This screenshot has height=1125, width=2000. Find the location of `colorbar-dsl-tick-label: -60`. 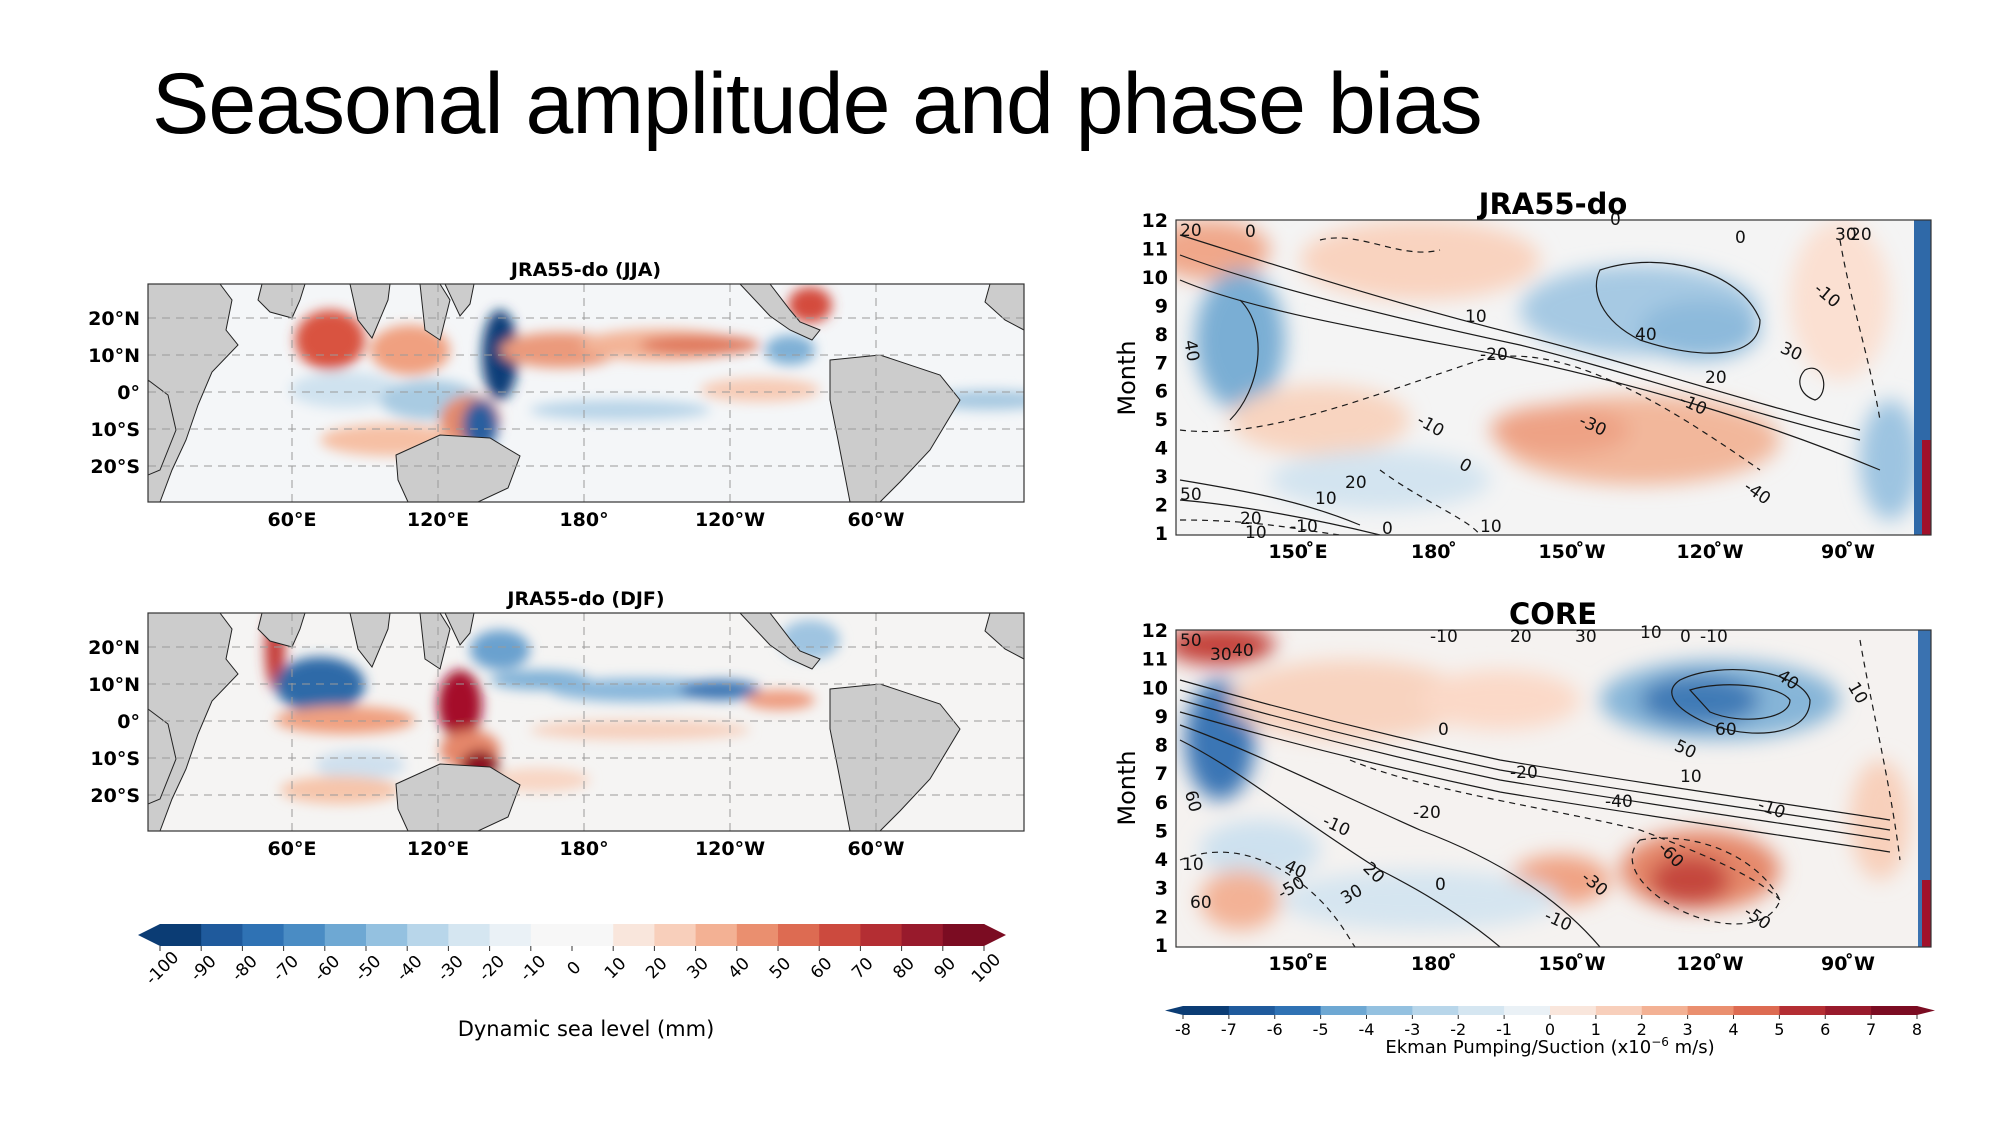

colorbar-dsl-tick-label: -60 is located at coordinates (327, 969).